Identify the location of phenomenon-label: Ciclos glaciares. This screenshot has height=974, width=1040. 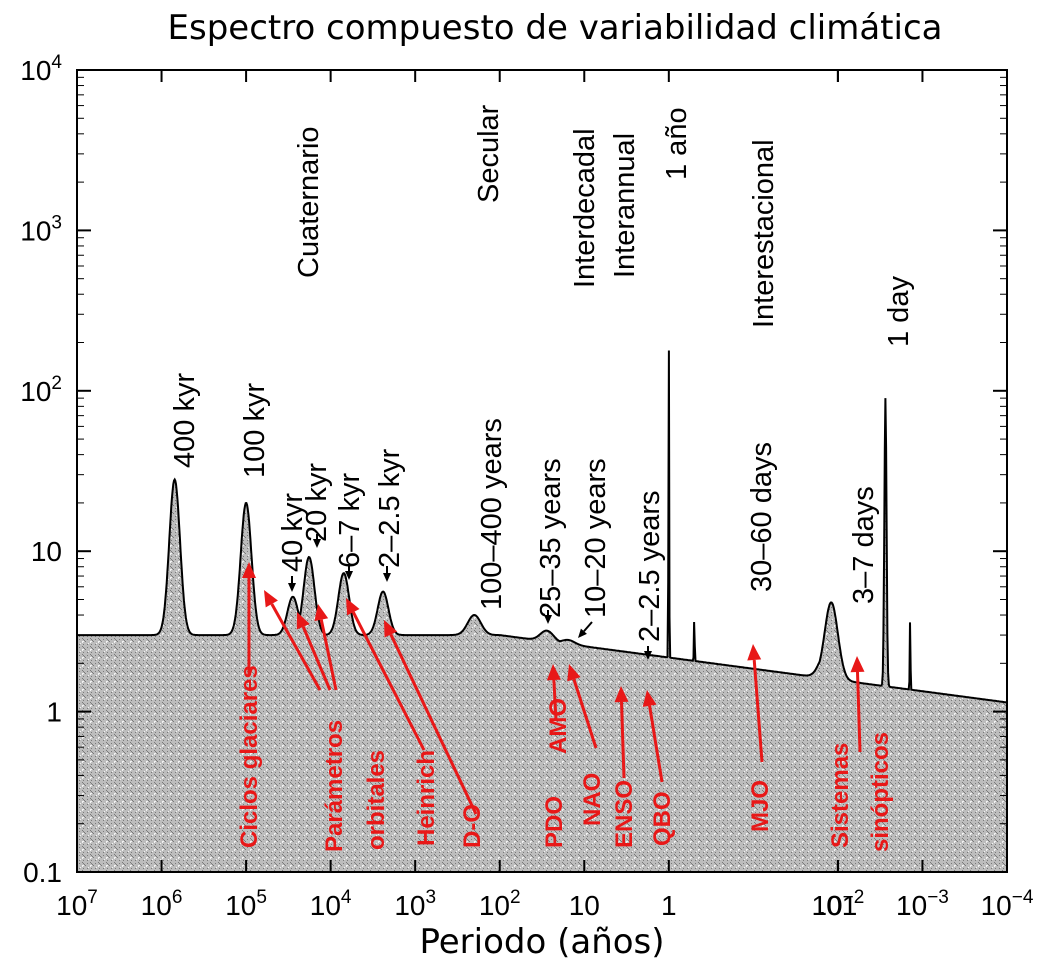
(249, 756).